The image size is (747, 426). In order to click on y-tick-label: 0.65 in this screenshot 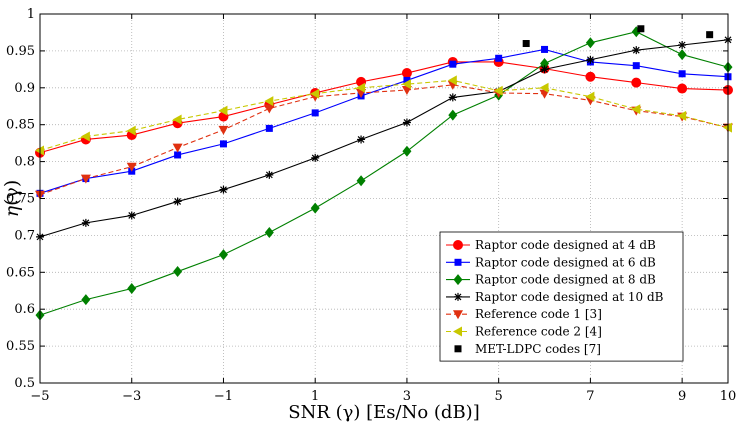, I will do `click(20, 272)`.